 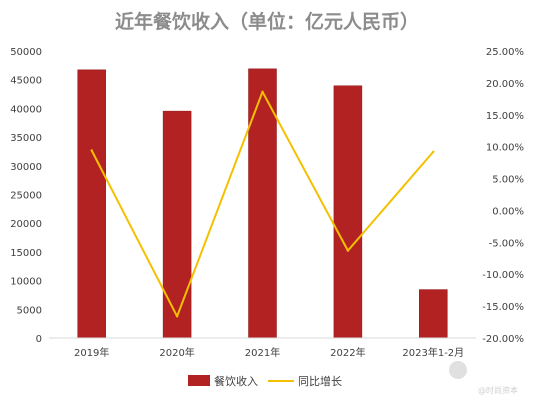 What do you see at coordinates (503, 275) in the screenshot?
I see `right-tick-label: -10.00%` at bounding box center [503, 275].